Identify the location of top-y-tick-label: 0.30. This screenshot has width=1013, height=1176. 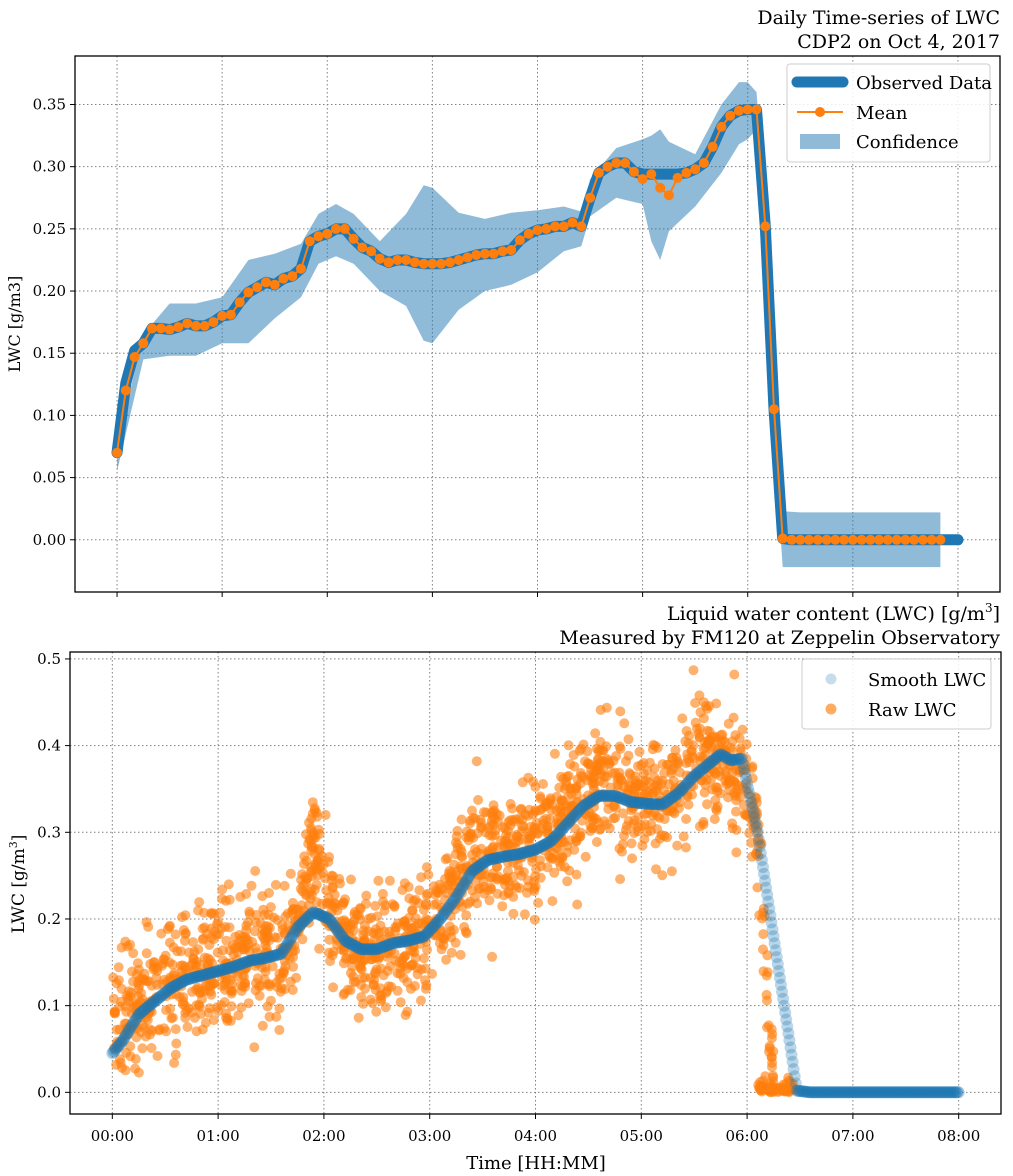
(49, 167).